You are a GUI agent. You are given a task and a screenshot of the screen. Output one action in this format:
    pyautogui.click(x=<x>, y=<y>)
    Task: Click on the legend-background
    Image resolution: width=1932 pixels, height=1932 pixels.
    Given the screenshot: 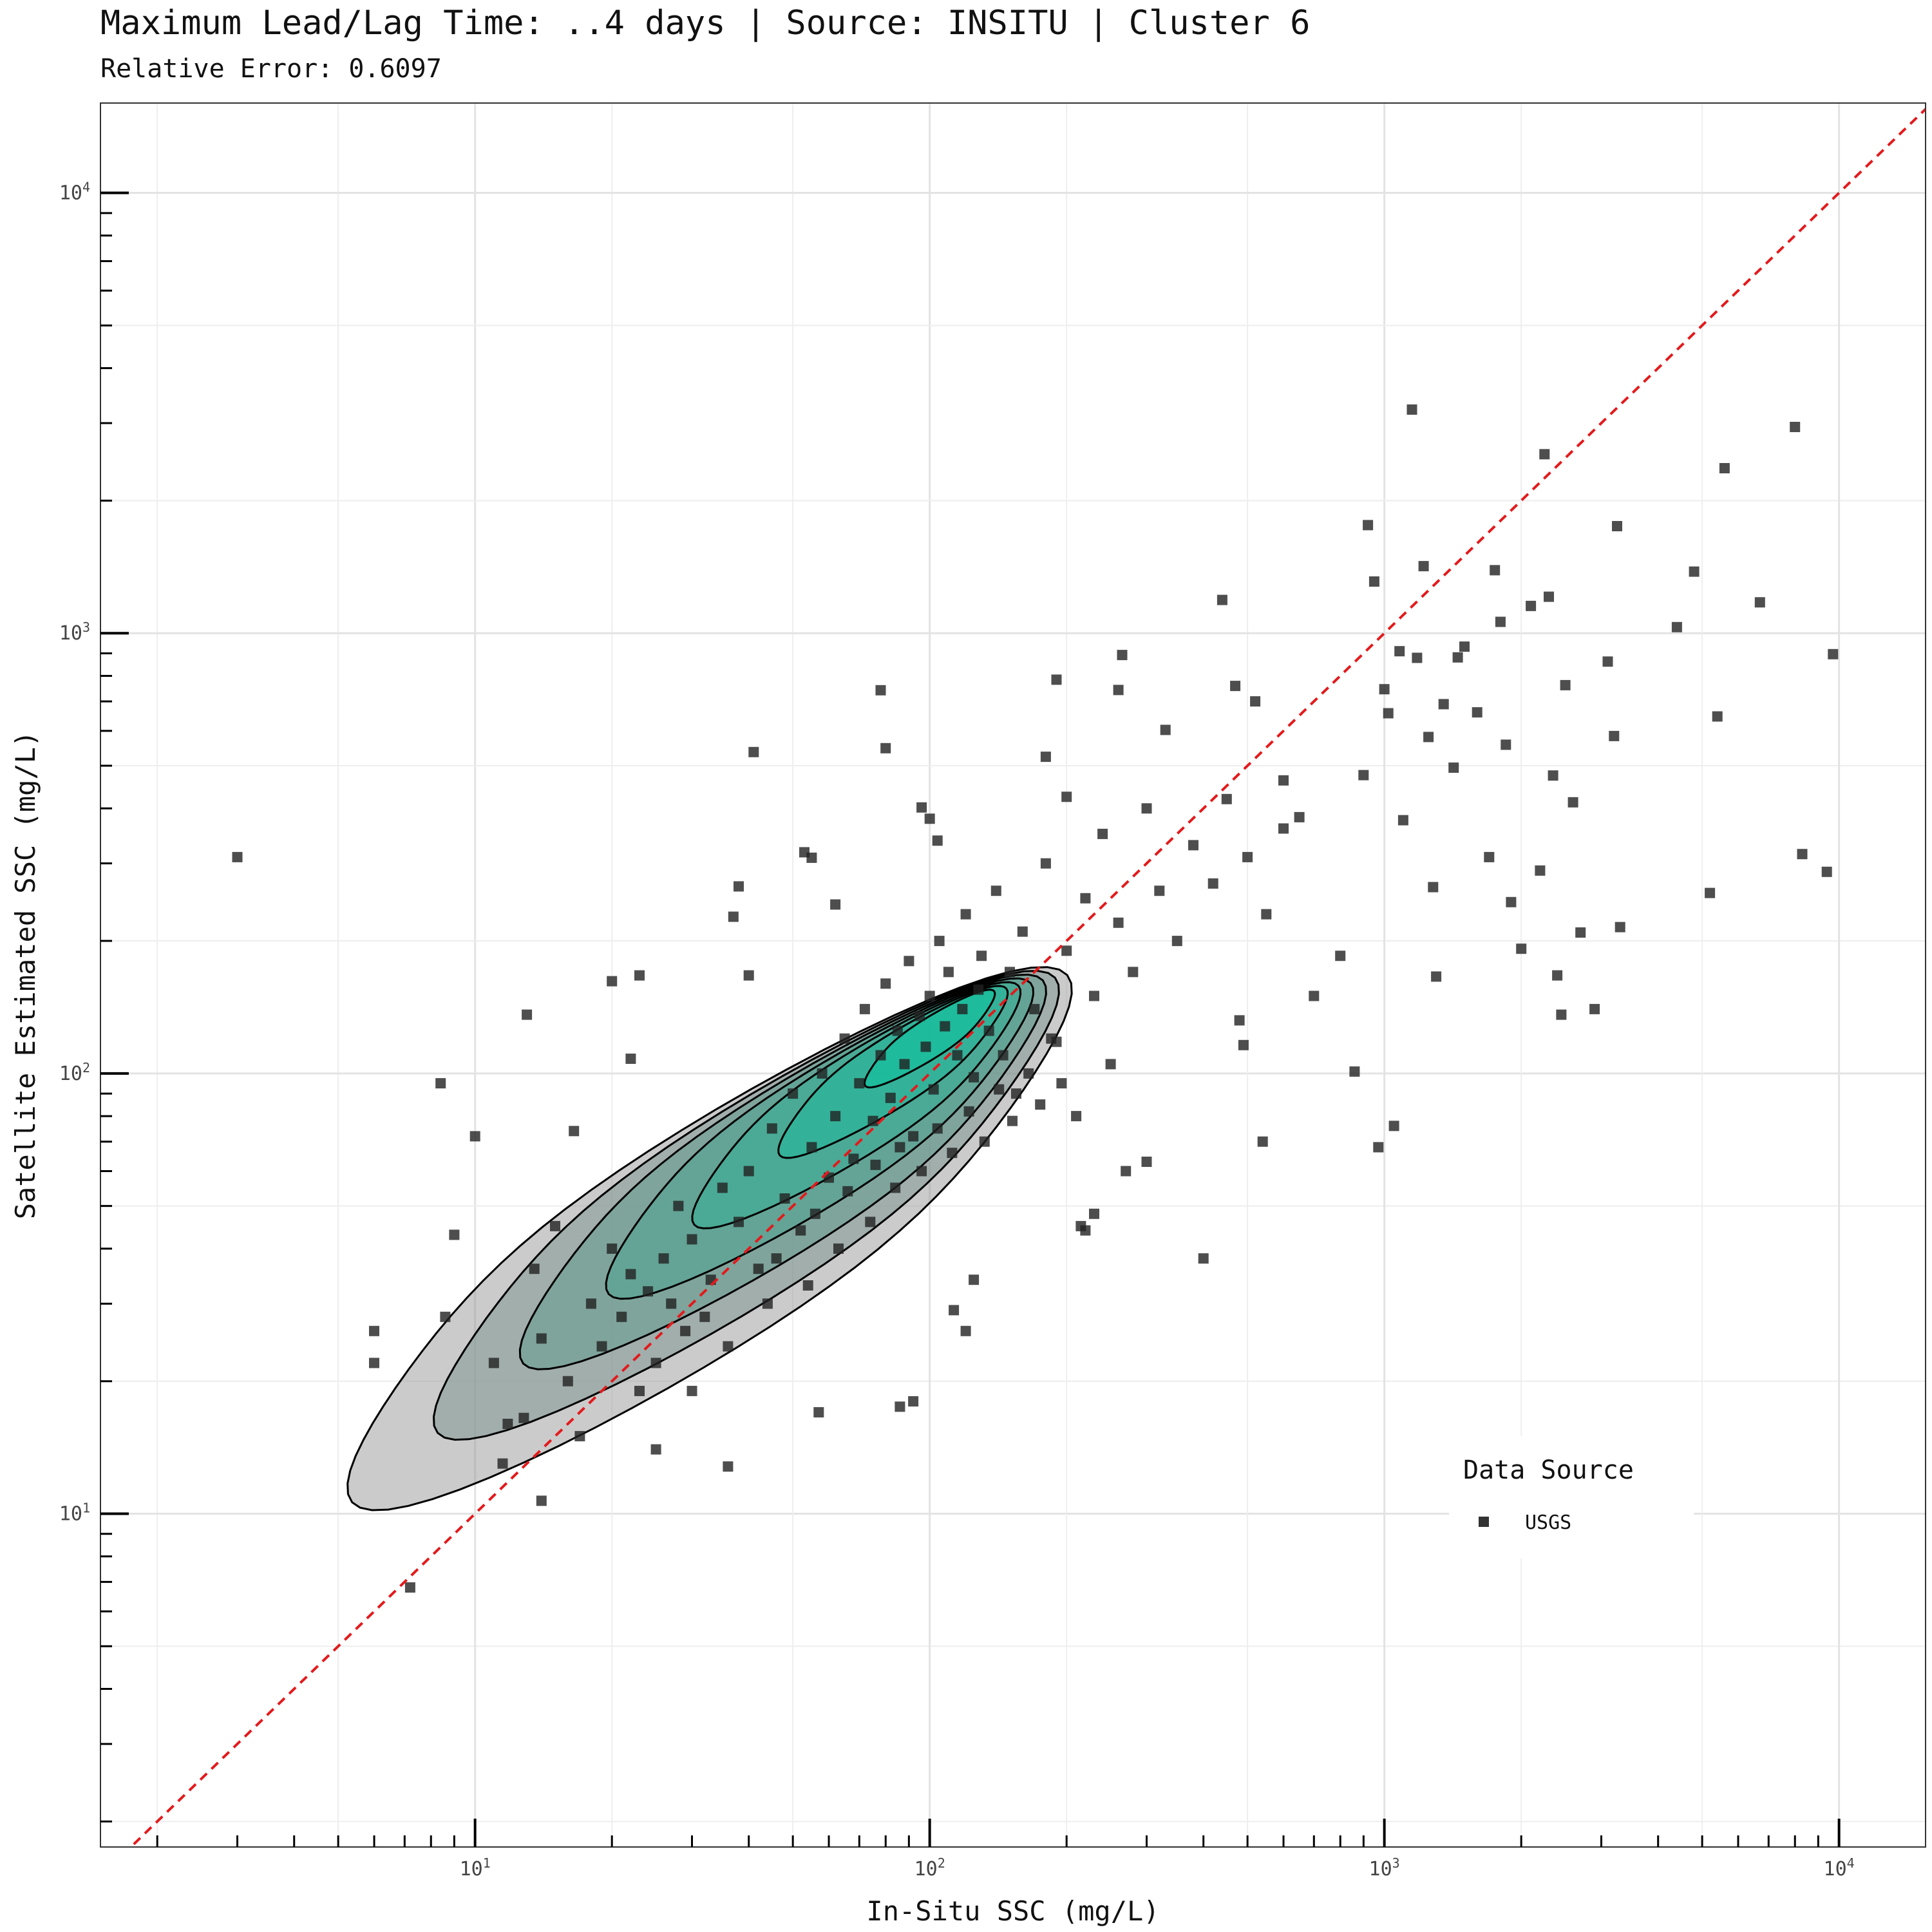 What is the action you would take?
    pyautogui.click(x=1572, y=1497)
    